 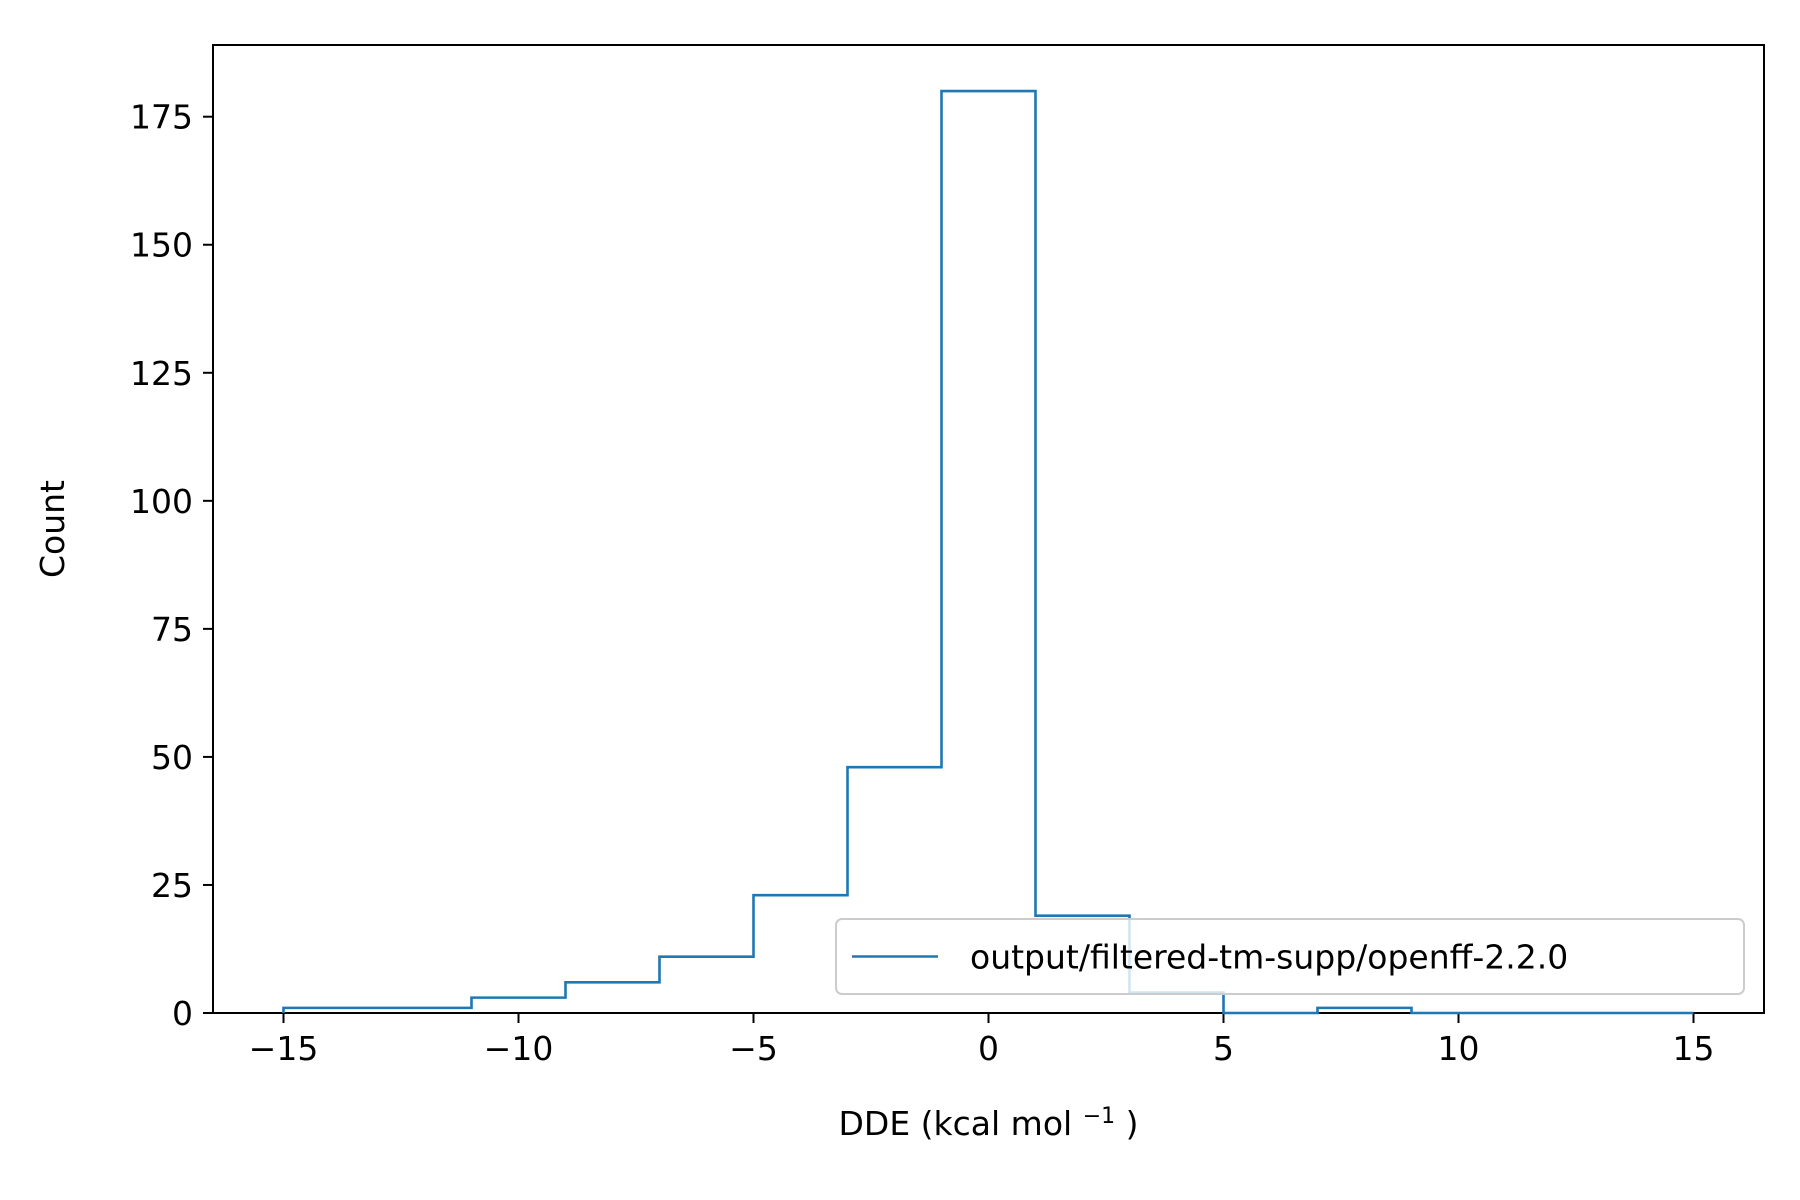 What do you see at coordinates (1132, 1123) in the screenshot?
I see `x-axis-label-suffix: )` at bounding box center [1132, 1123].